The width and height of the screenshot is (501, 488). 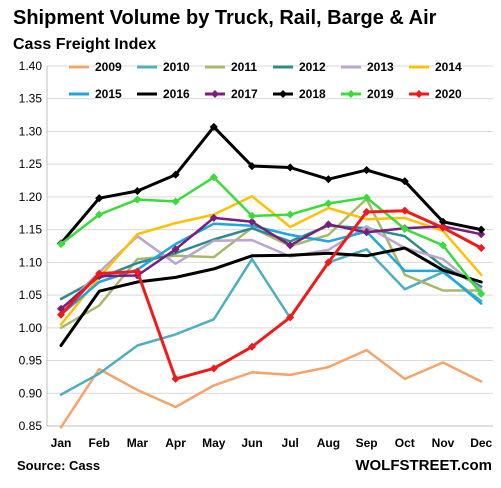 What do you see at coordinates (244, 67) in the screenshot?
I see `legend-label: 2011` at bounding box center [244, 67].